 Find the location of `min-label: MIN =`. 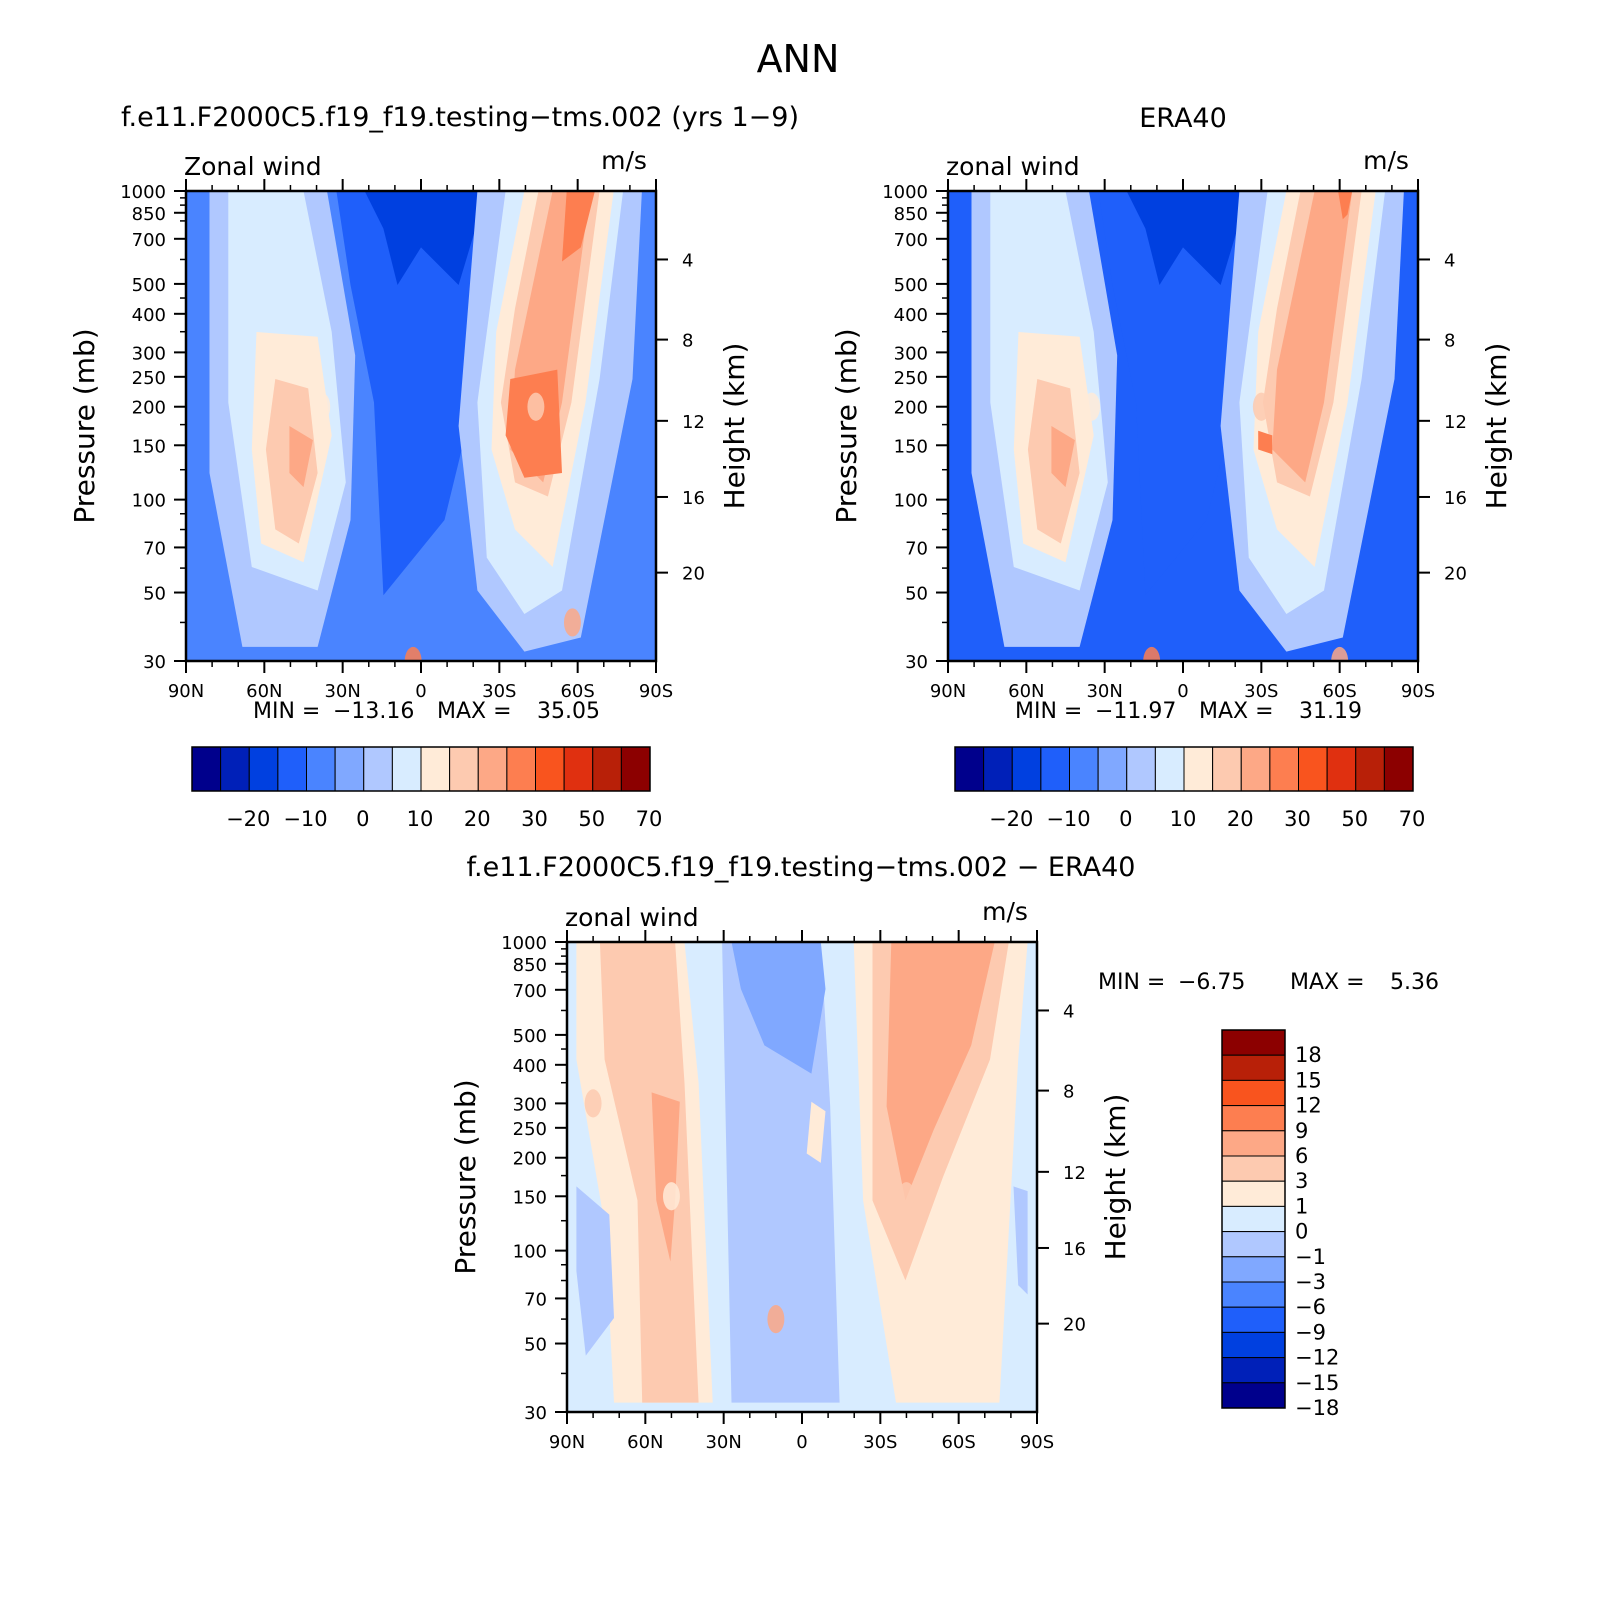

min-label: MIN = is located at coordinates (1048, 711).